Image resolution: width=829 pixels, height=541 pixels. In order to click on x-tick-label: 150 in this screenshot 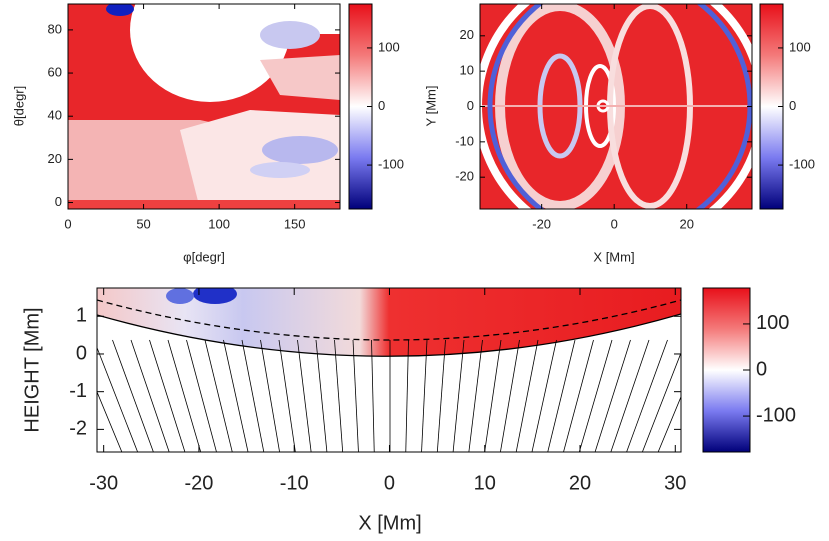, I will do `click(295, 223)`.